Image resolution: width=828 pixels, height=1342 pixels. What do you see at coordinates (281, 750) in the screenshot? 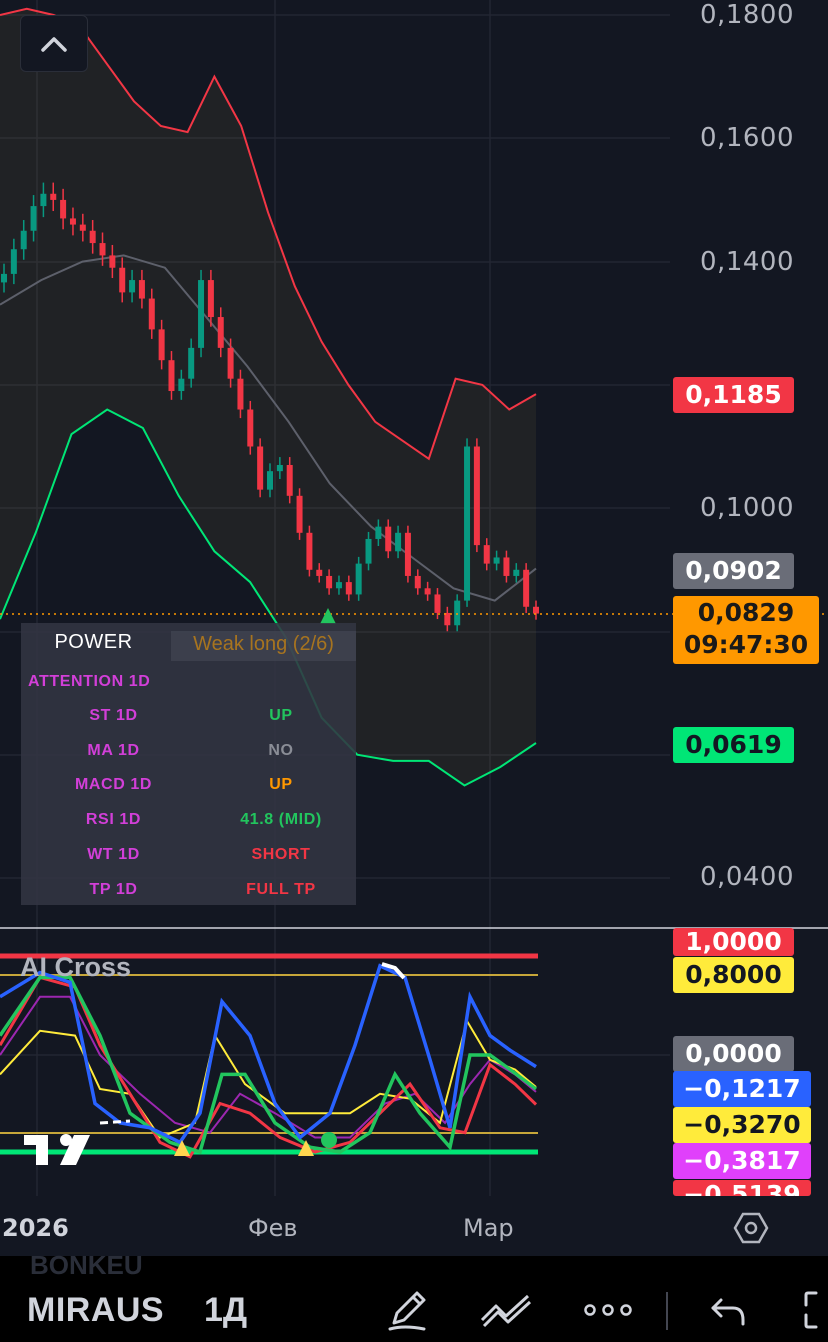
I see `power-row-value: NO` at bounding box center [281, 750].